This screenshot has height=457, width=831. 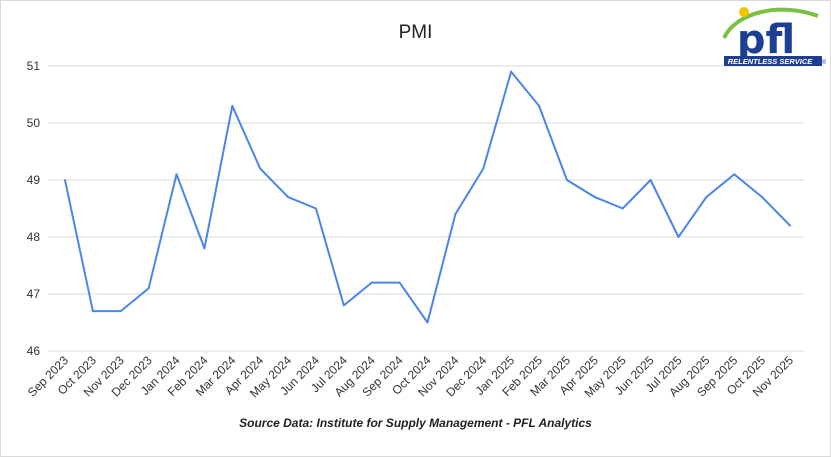 I want to click on y-tick-label: 46, so click(x=34, y=351).